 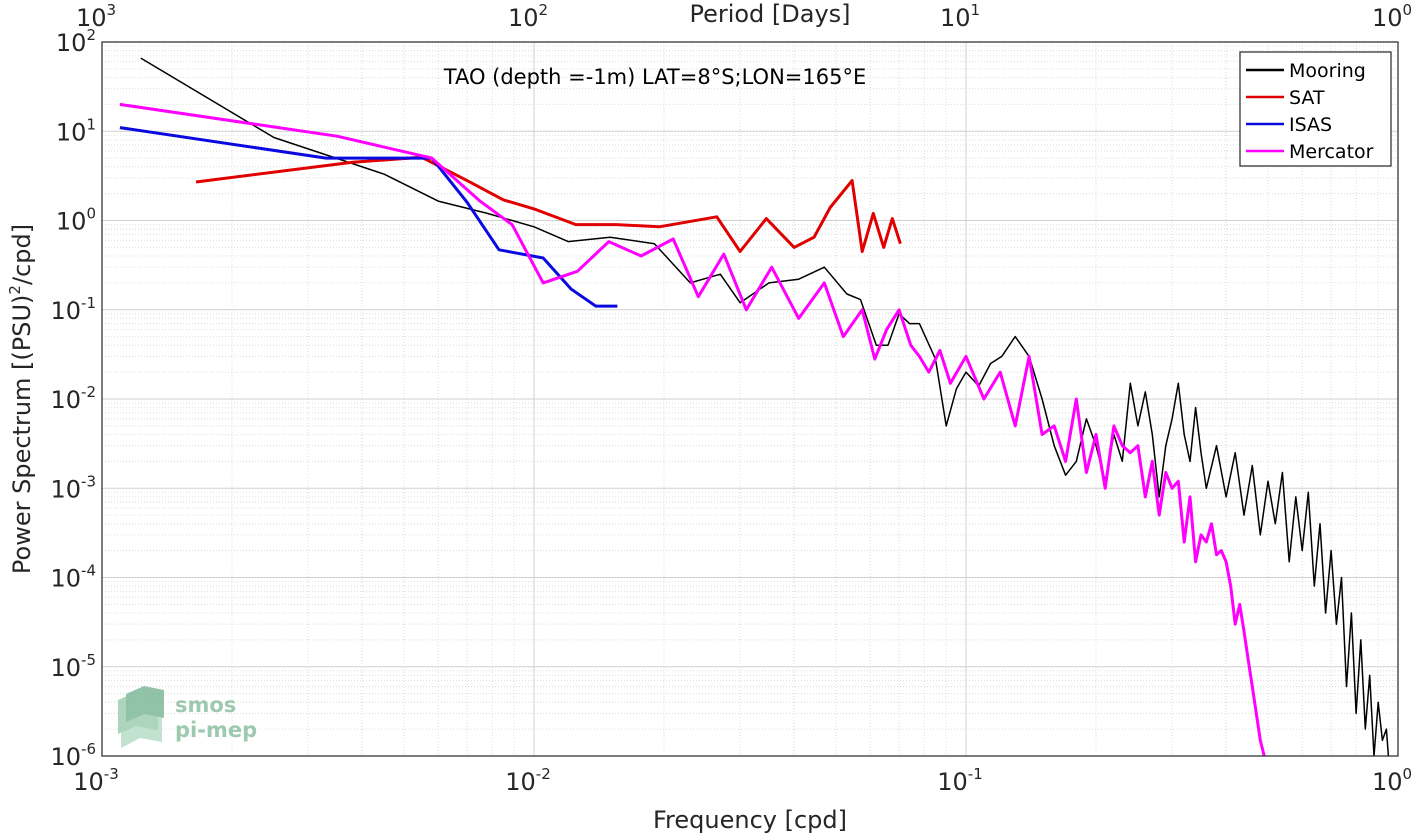 What do you see at coordinates (769, 14) in the screenshot?
I see `top-axis-label: Period [Days]` at bounding box center [769, 14].